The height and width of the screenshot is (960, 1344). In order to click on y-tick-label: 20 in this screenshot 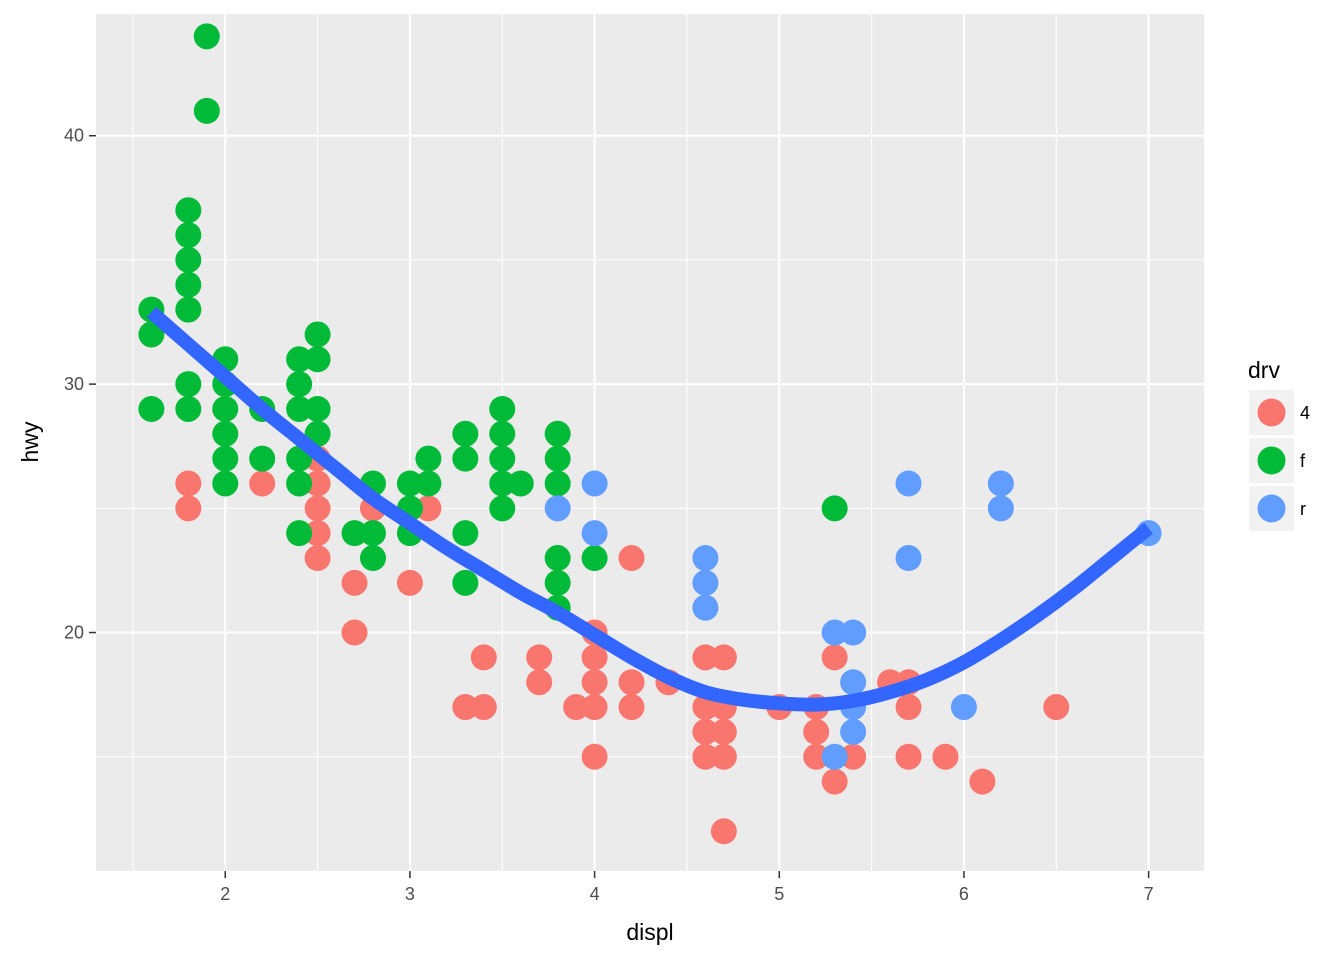, I will do `click(74, 633)`.